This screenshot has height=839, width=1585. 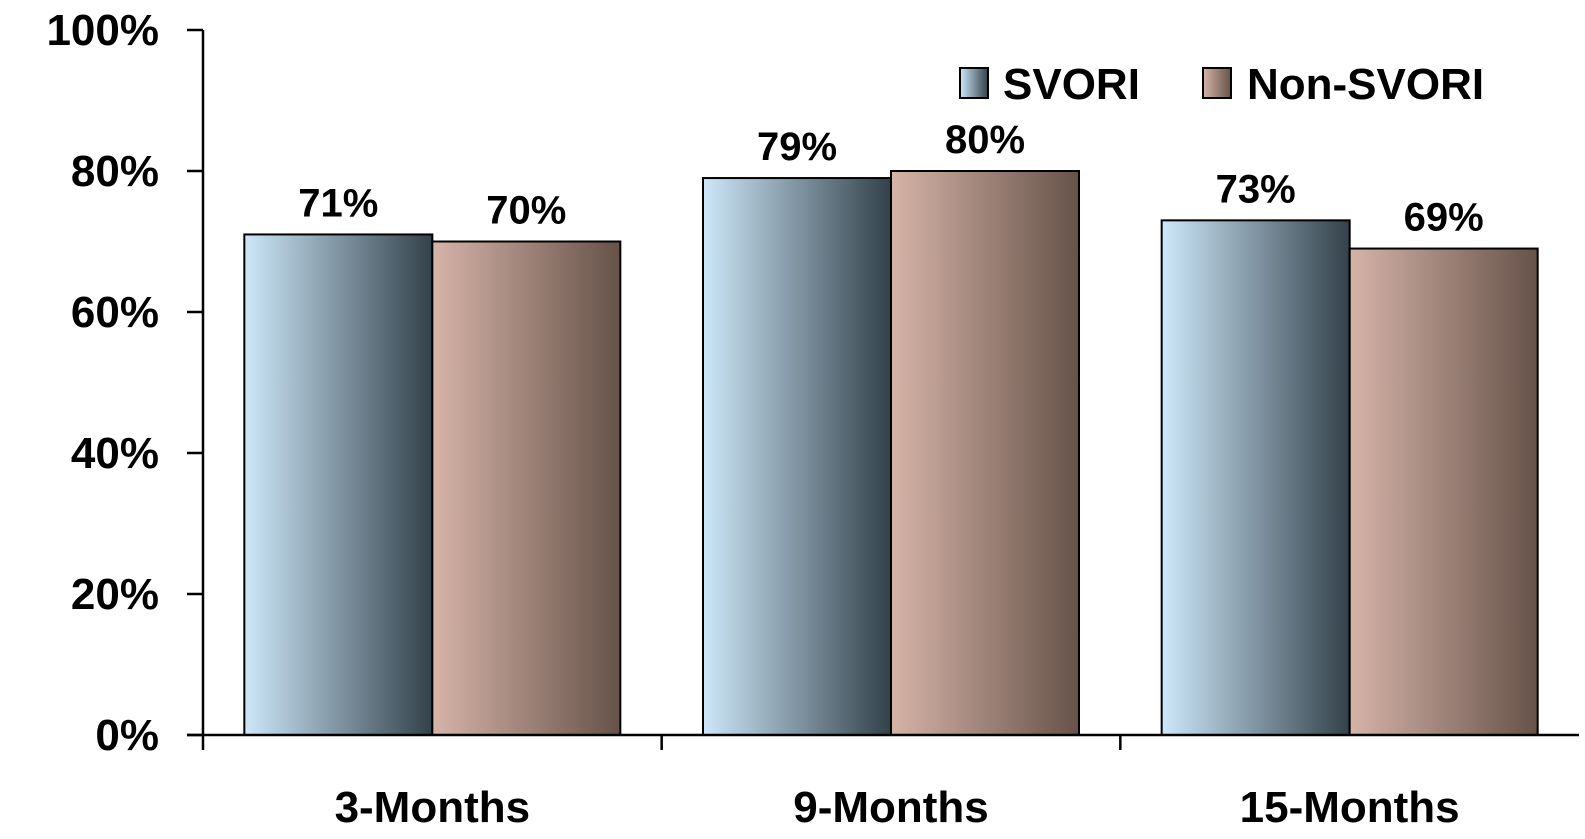 What do you see at coordinates (797, 457) in the screenshot?
I see `bar-svori-9-months` at bounding box center [797, 457].